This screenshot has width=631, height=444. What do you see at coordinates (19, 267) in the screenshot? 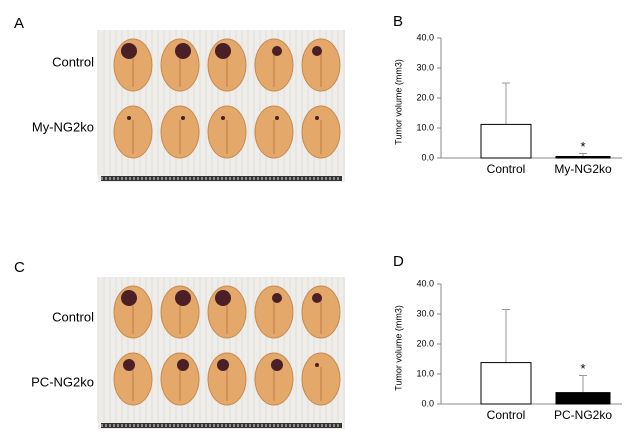
I see `panel-label: C` at bounding box center [19, 267].